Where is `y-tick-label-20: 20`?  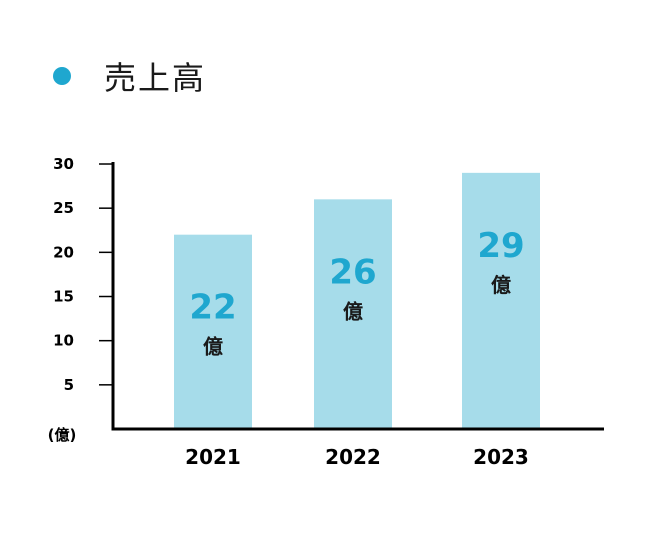 y-tick-label-20: 20 is located at coordinates (63, 252).